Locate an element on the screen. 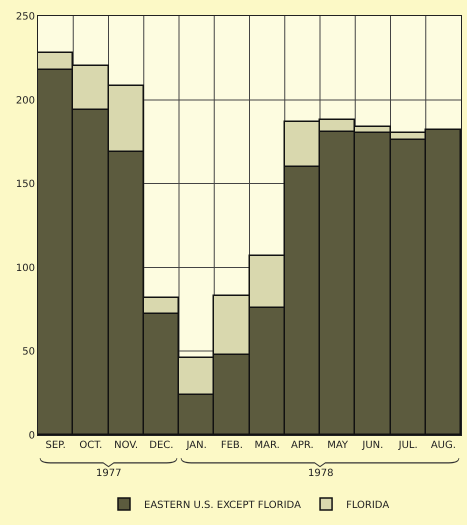 The height and width of the screenshot is (525, 467). y-tick-label: 100 is located at coordinates (25, 268).